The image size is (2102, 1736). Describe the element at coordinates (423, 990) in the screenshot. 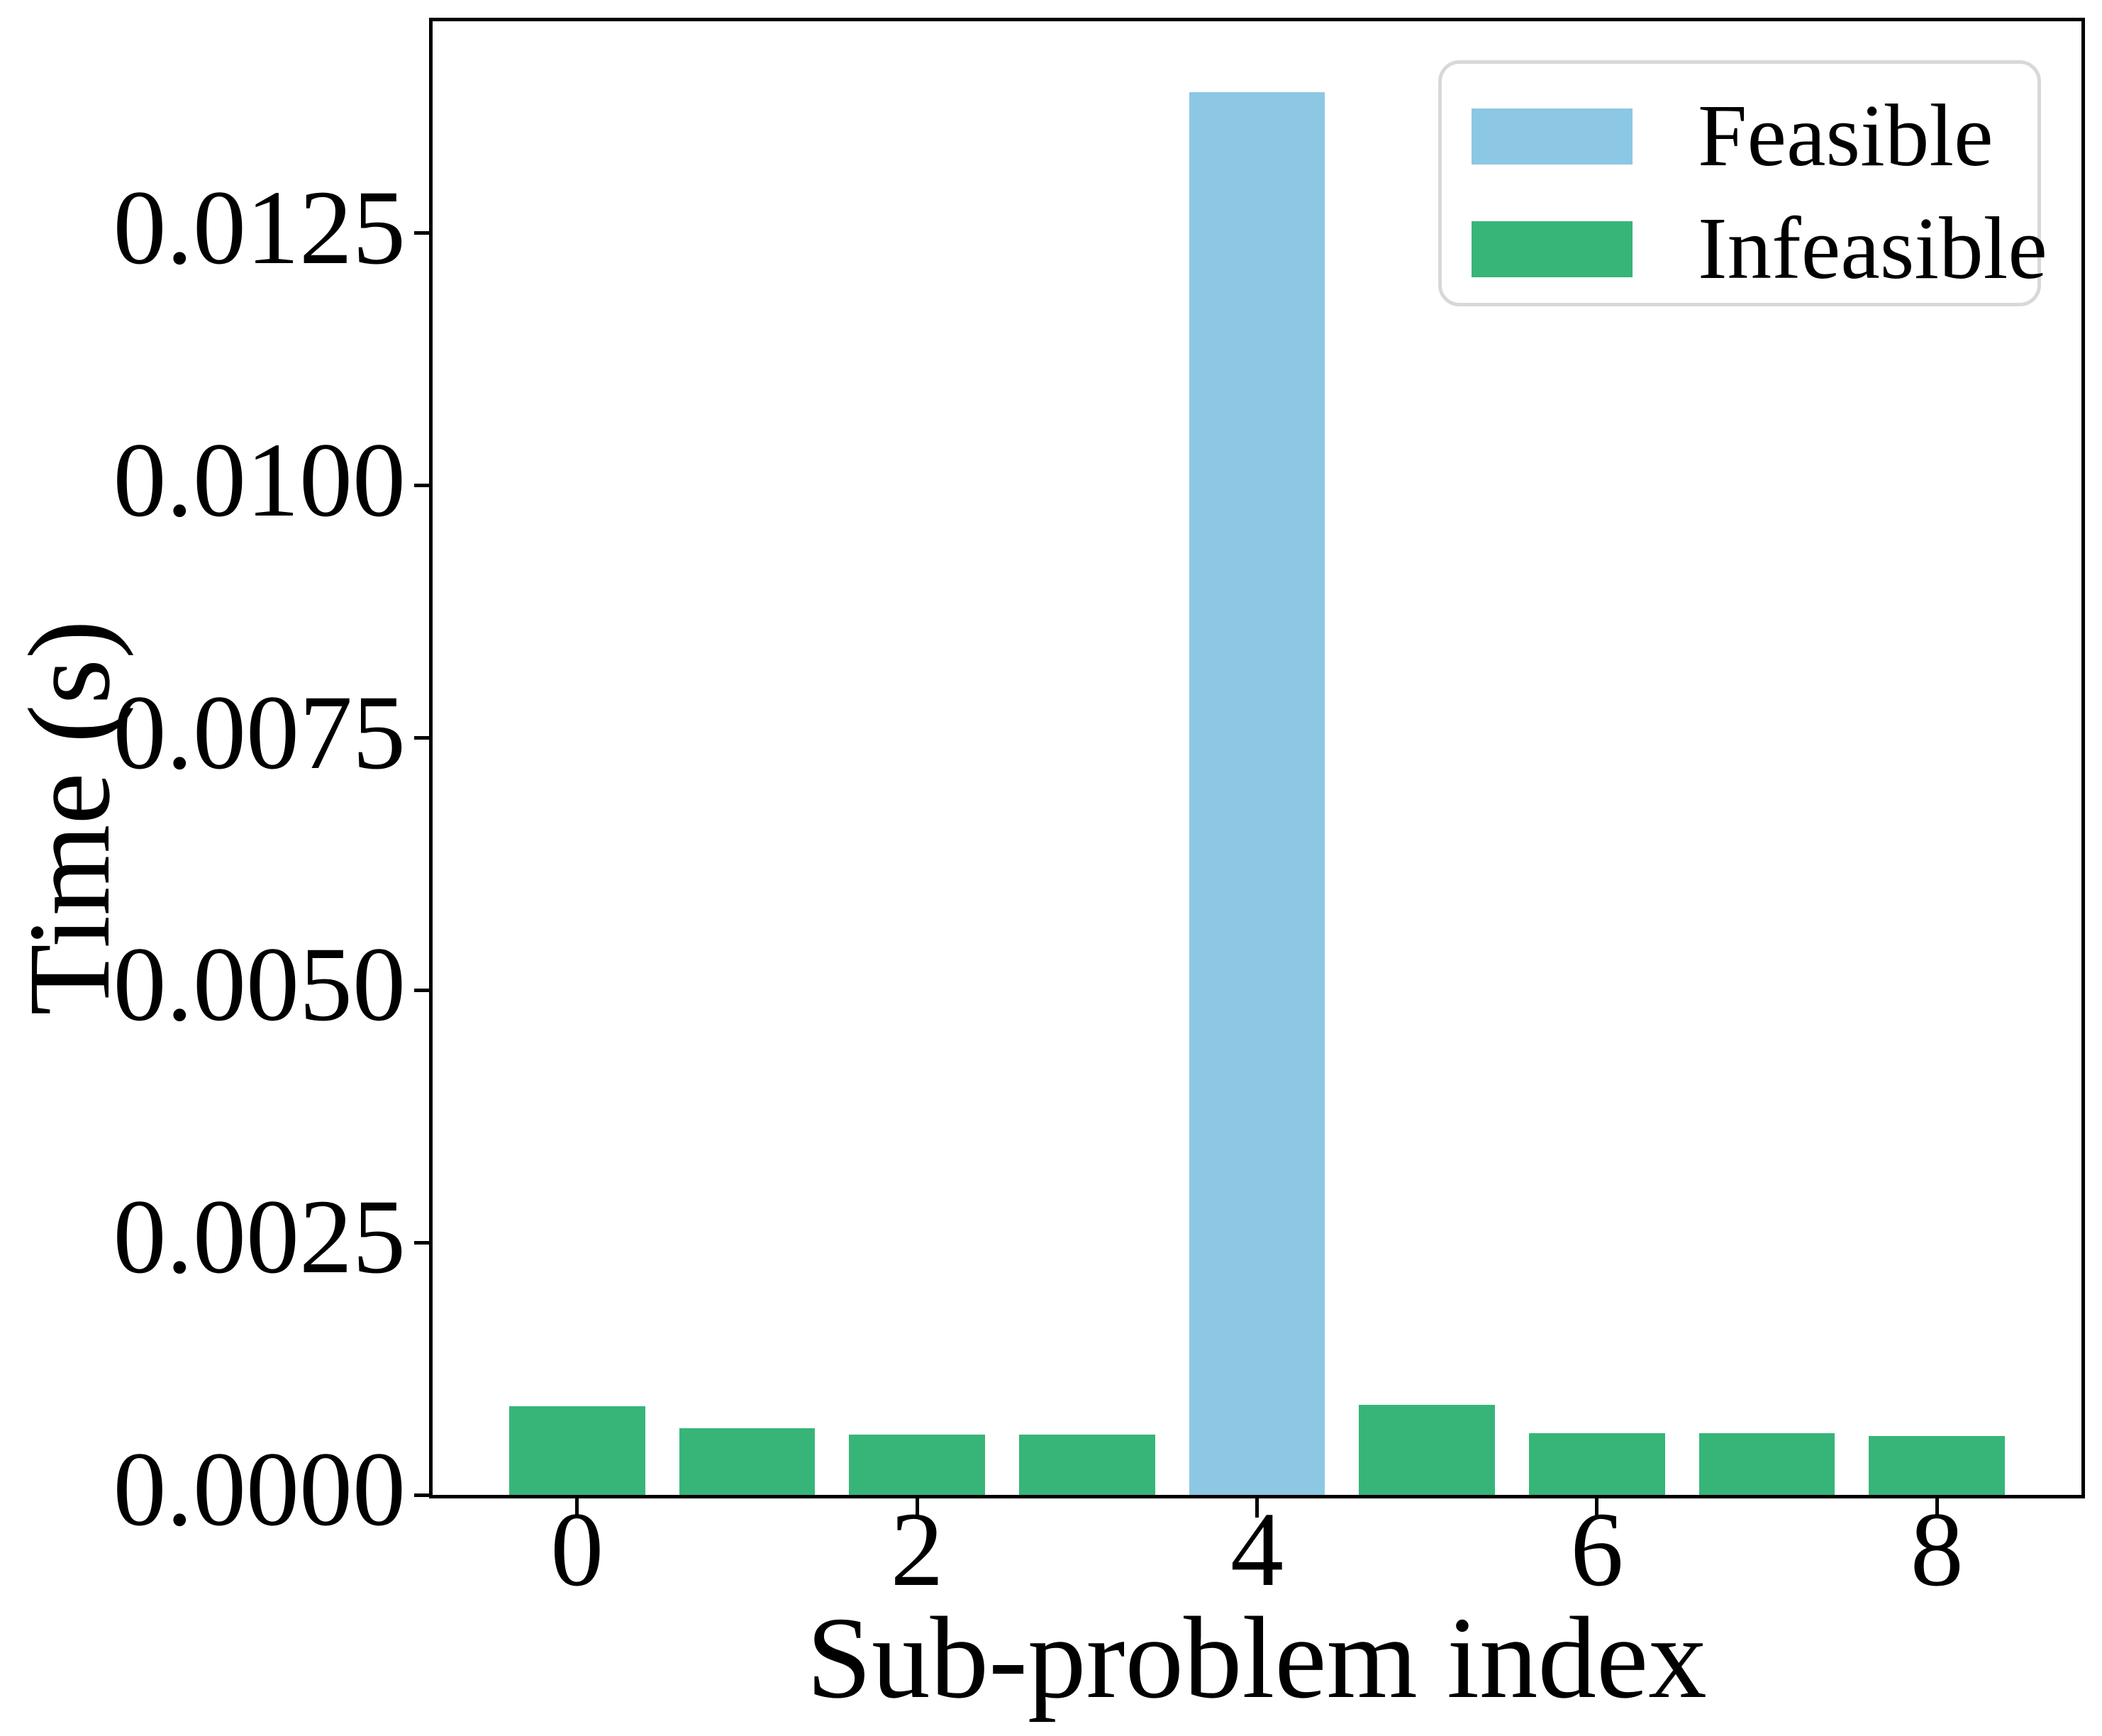

I see `y-tick-mark-0.0050` at that location.